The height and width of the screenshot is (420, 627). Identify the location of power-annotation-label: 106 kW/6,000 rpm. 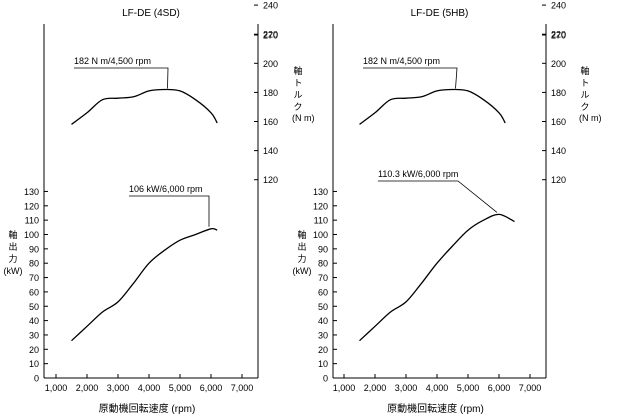
(166, 189).